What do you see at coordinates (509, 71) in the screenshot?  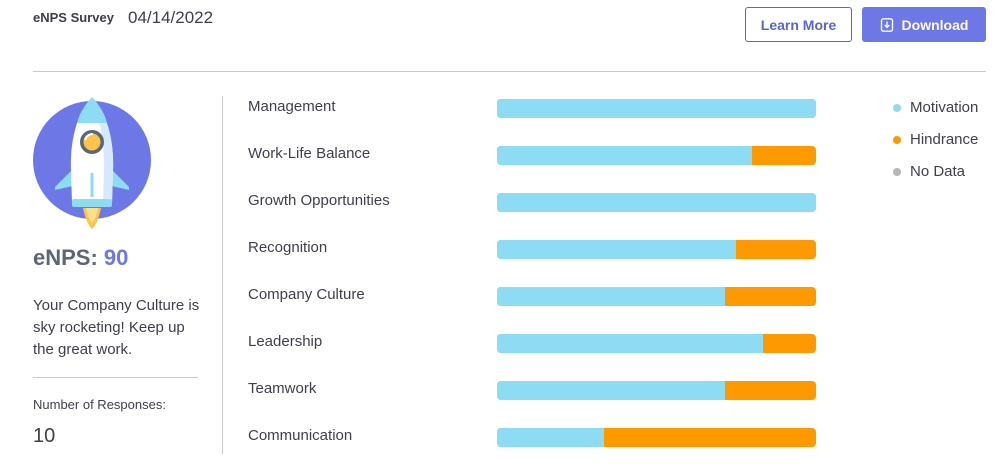 I see `header-divider` at bounding box center [509, 71].